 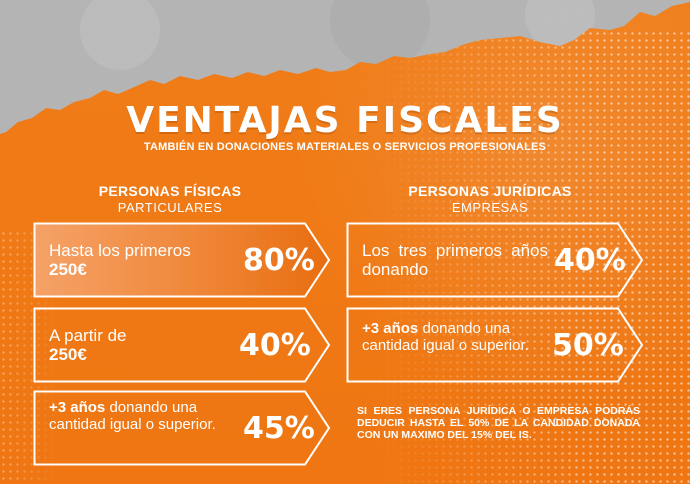 What do you see at coordinates (88, 335) in the screenshot?
I see `benefit-description: A partir de` at bounding box center [88, 335].